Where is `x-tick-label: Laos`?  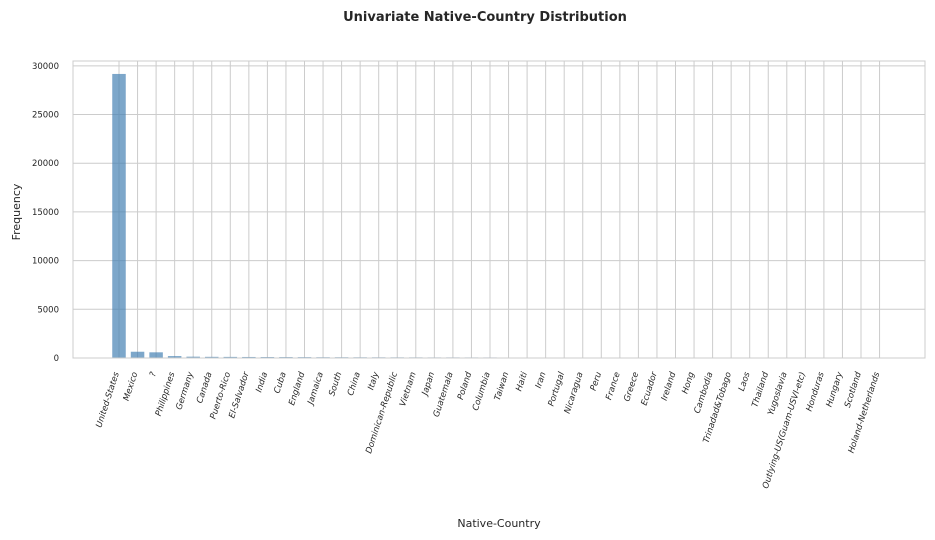
x-tick-label: Laos is located at coordinates (745, 381).